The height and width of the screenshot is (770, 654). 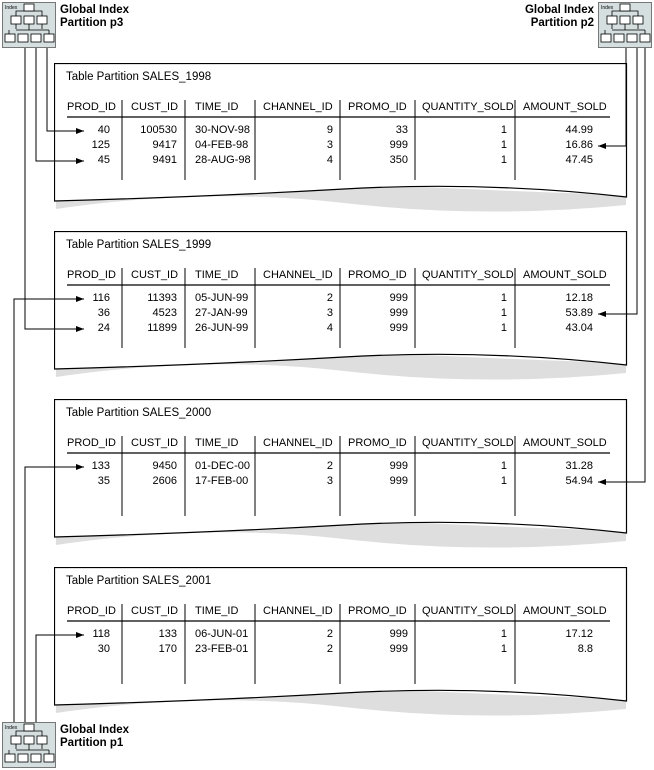 What do you see at coordinates (401, 130) in the screenshot?
I see `table-cell: 33` at bounding box center [401, 130].